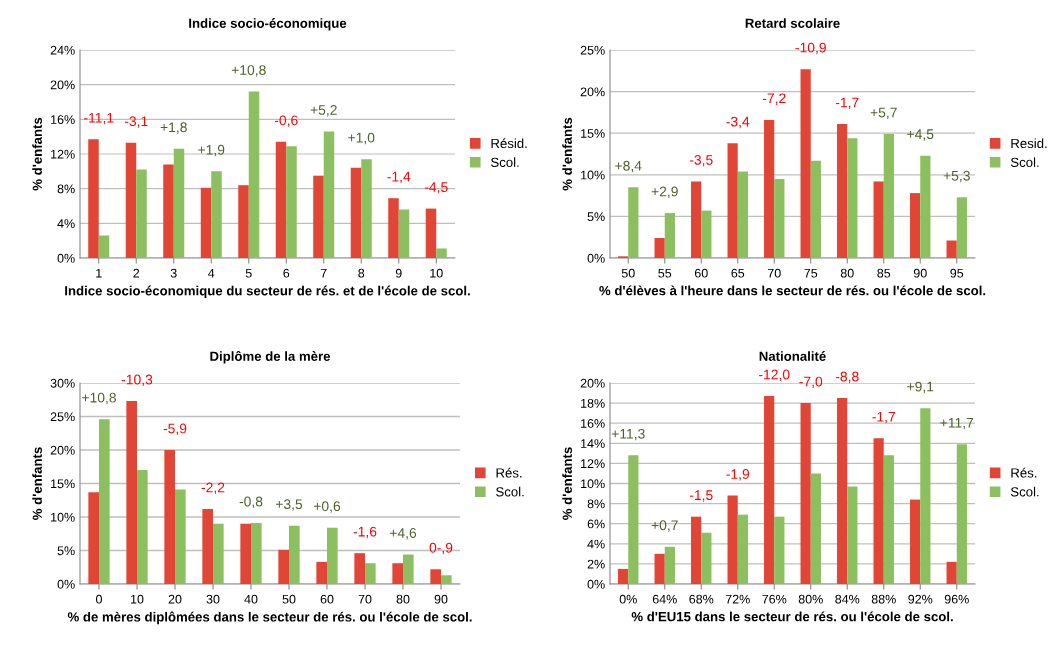 This screenshot has height=650, width=1059. I want to click on x-tick-label: 95, so click(957, 273).